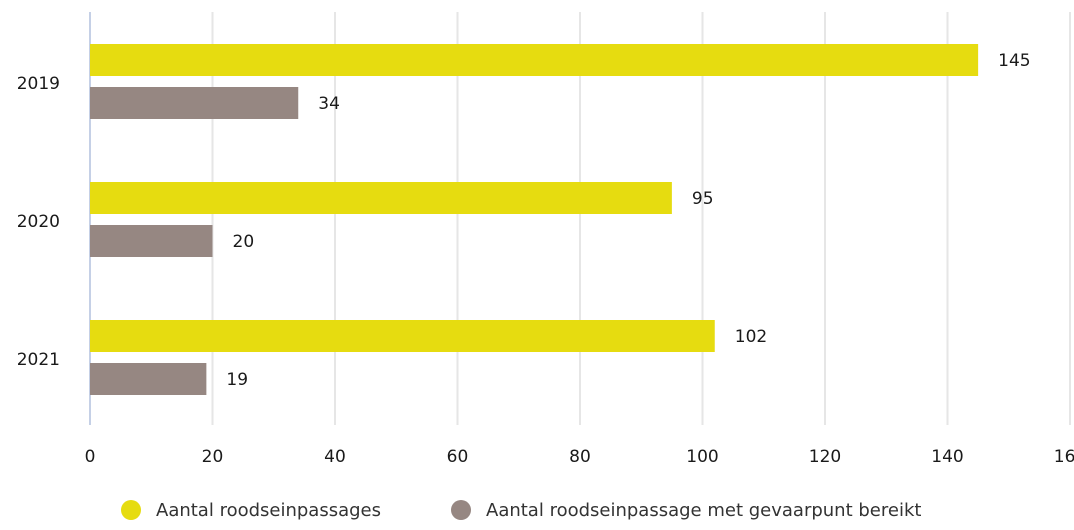 The height and width of the screenshot is (530, 1074). Describe the element at coordinates (580, 457) in the screenshot. I see `x-tick-label: 80` at that location.